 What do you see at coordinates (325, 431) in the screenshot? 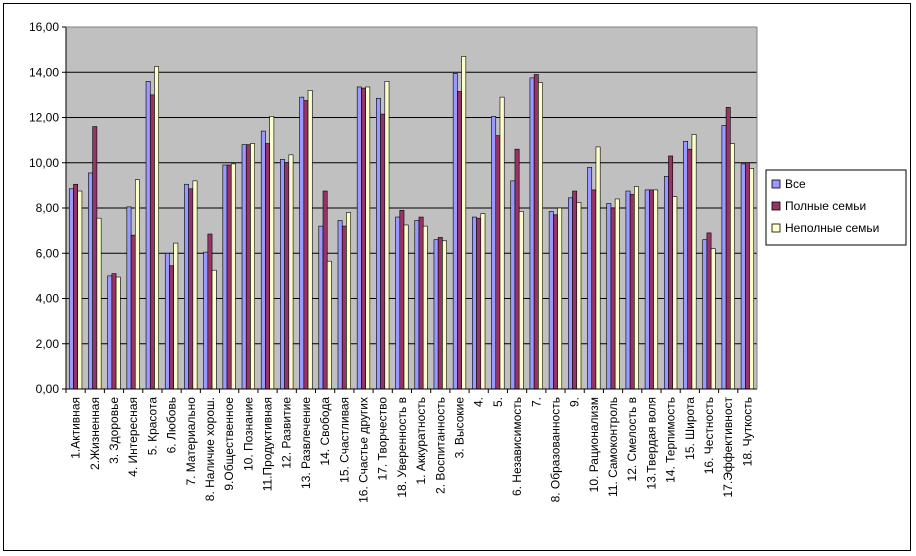
I see `x-category-label: 14. Свобода` at bounding box center [325, 431].